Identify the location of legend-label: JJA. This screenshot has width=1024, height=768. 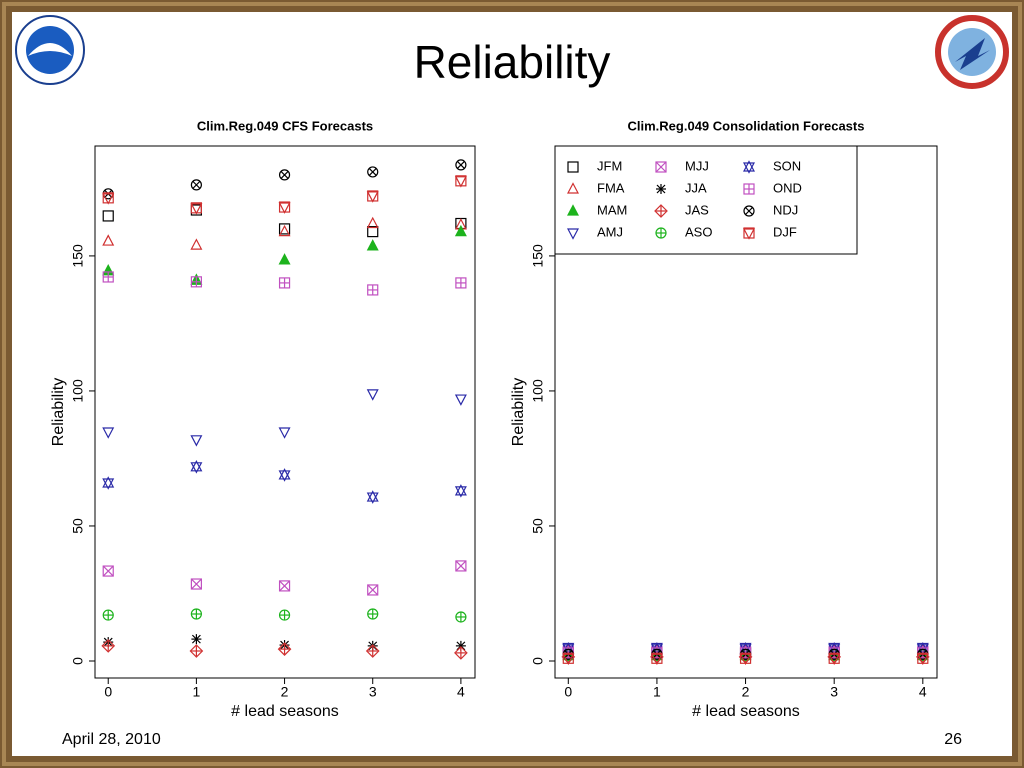
(696, 187).